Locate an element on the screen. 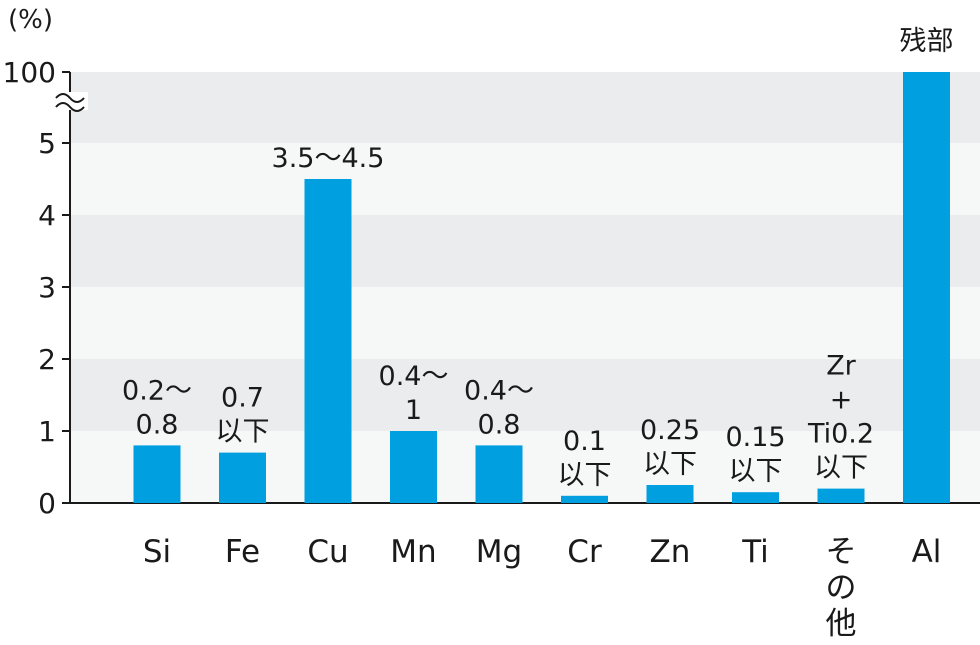  bar-Al is located at coordinates (926, 287).